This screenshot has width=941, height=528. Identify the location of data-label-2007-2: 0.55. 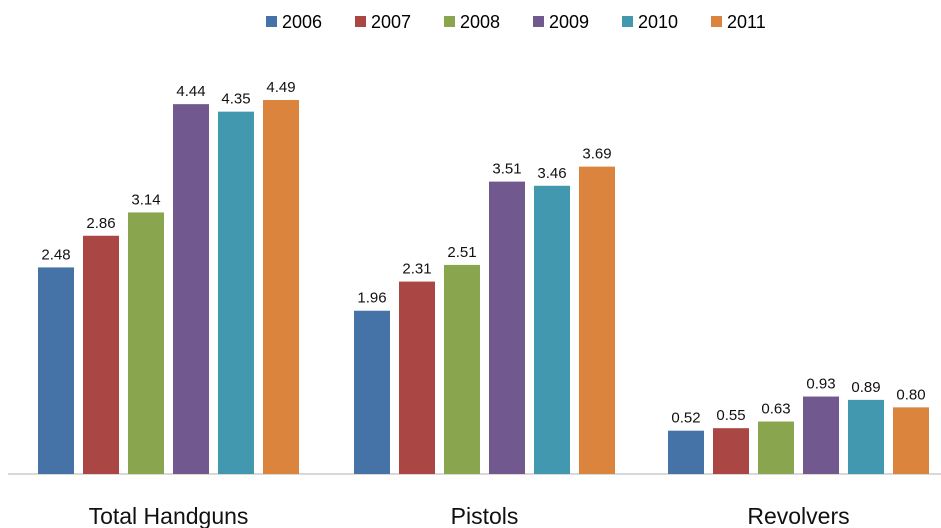
(730, 415).